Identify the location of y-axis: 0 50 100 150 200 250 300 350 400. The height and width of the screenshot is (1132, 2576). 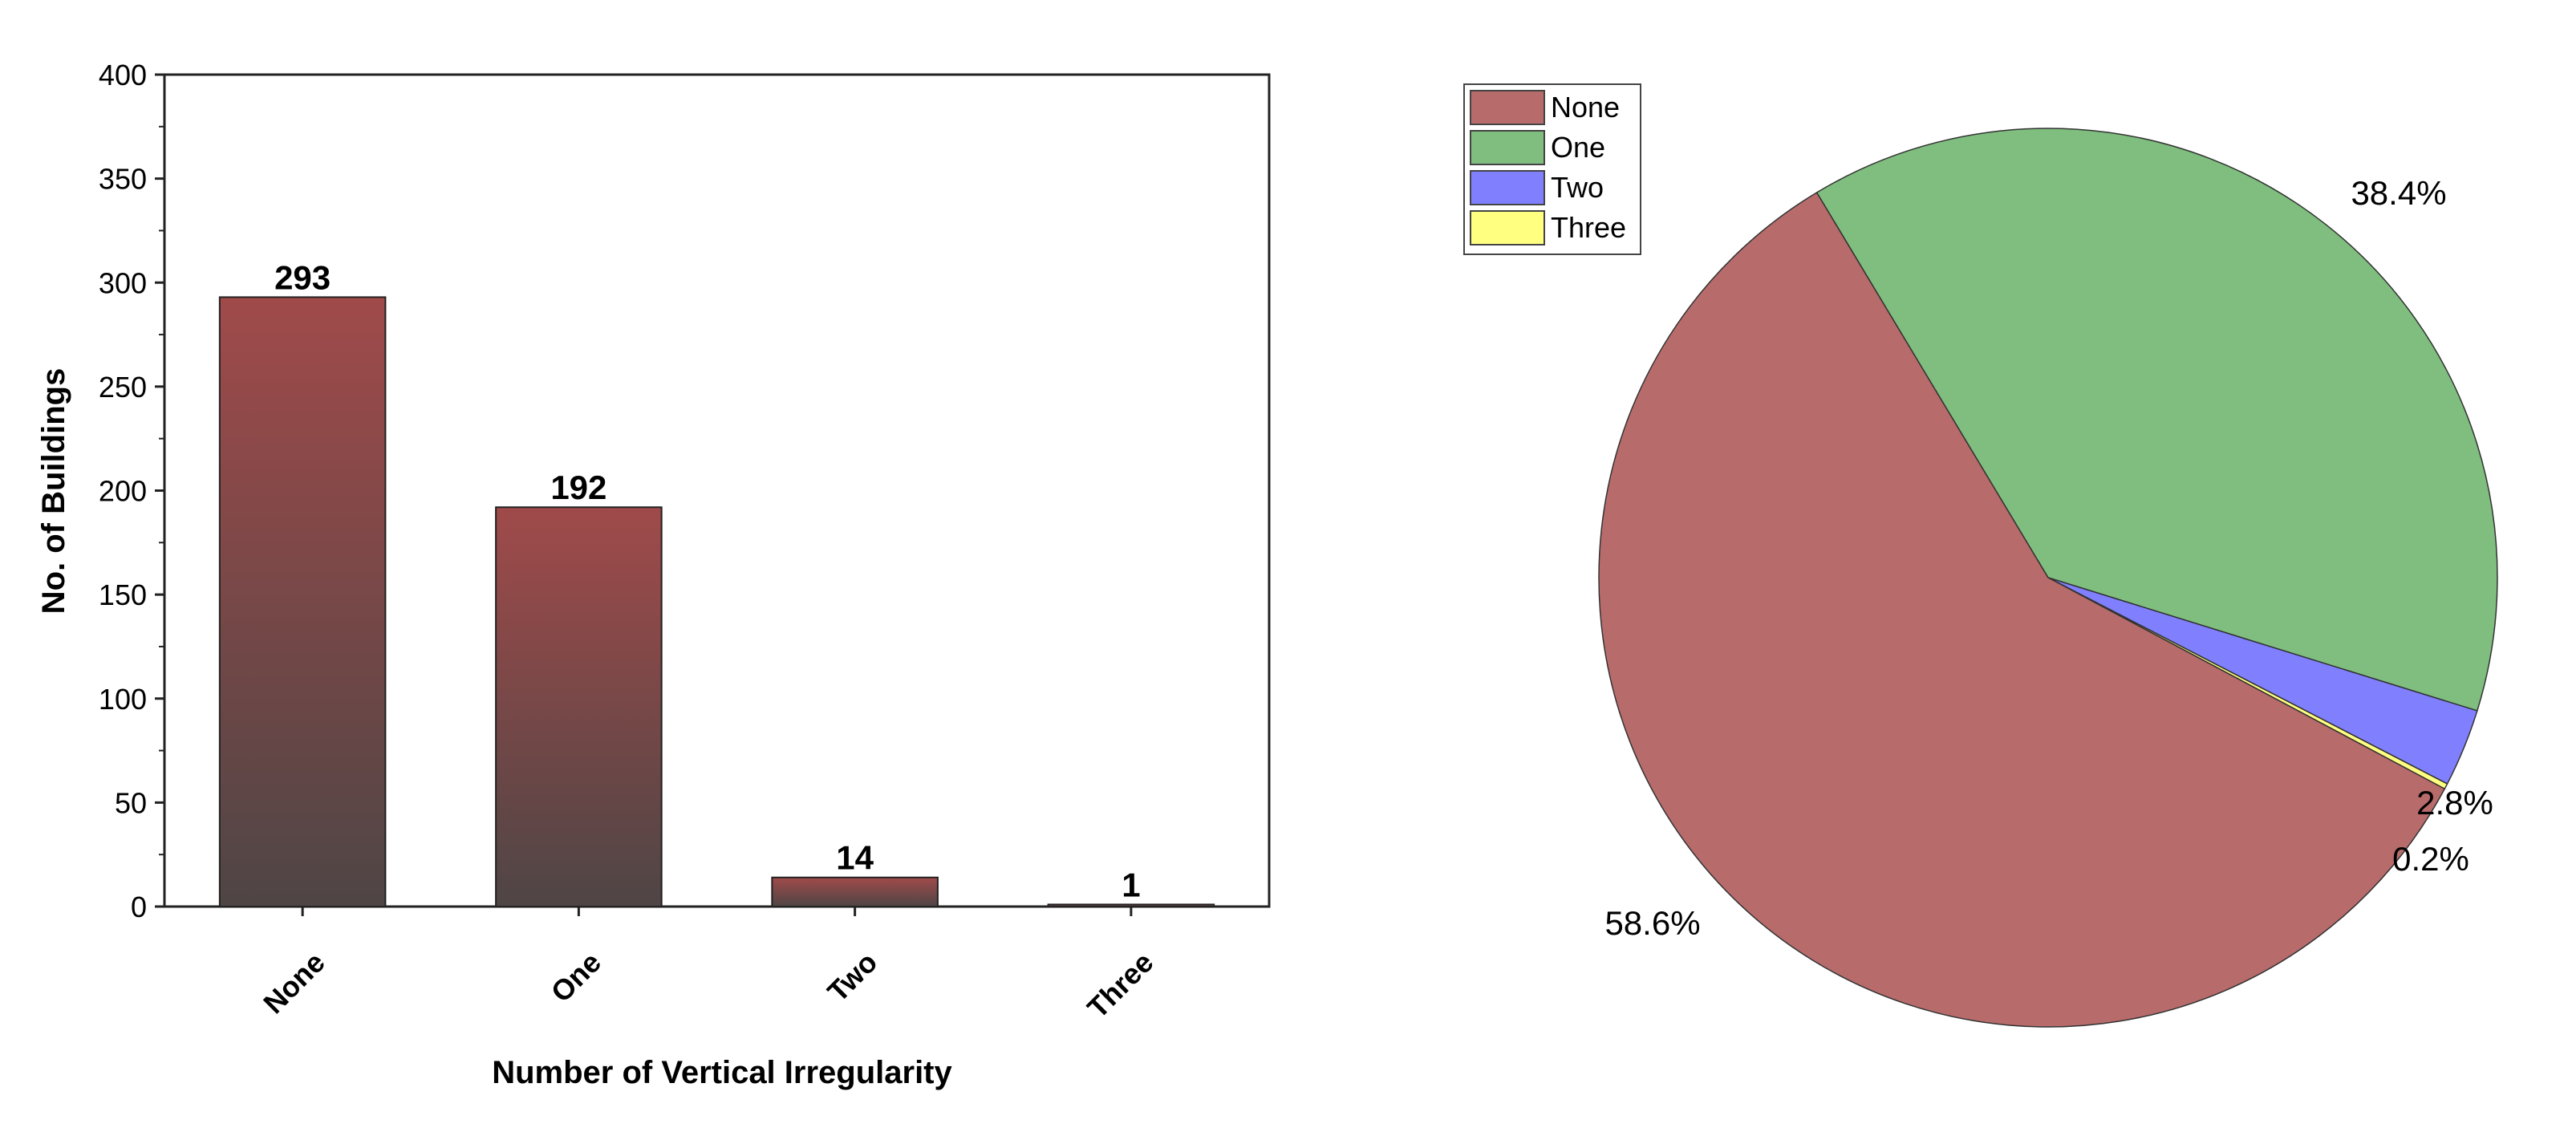
(131, 491).